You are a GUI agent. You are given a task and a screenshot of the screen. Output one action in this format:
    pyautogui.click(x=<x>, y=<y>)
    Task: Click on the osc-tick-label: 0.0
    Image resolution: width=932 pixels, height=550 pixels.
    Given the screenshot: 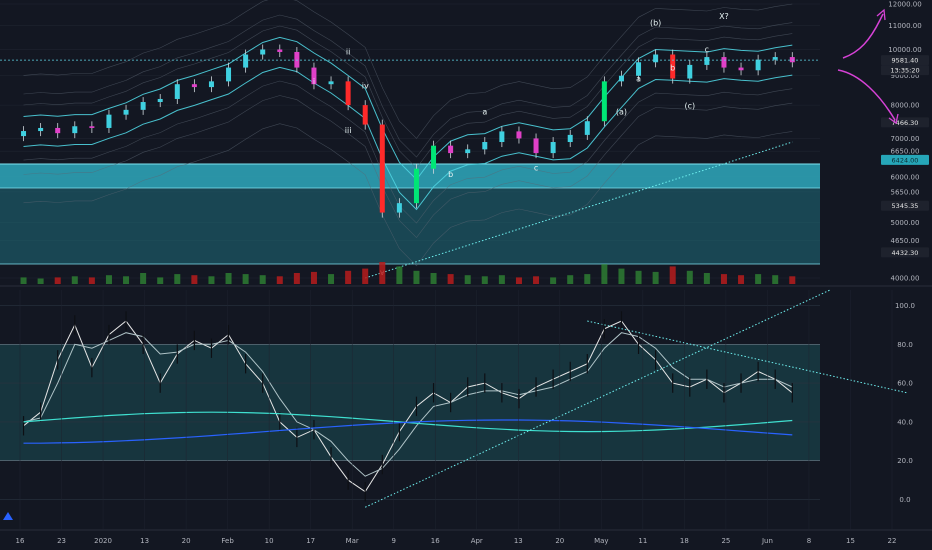 What is the action you would take?
    pyautogui.click(x=904, y=500)
    